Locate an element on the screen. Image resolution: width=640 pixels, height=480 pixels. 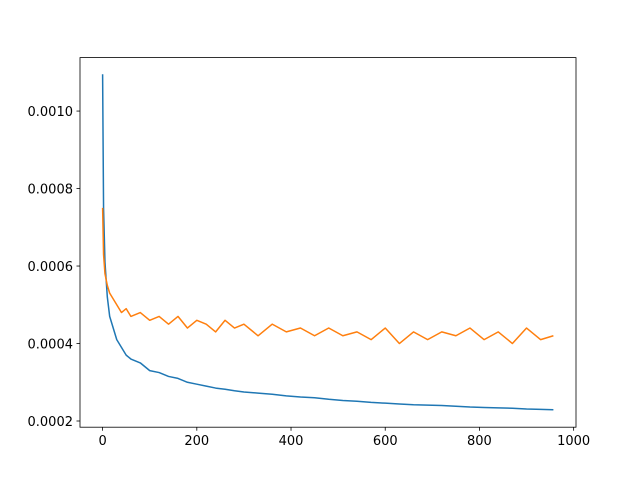
y-tick-label: 0.0008 is located at coordinates (51, 190).